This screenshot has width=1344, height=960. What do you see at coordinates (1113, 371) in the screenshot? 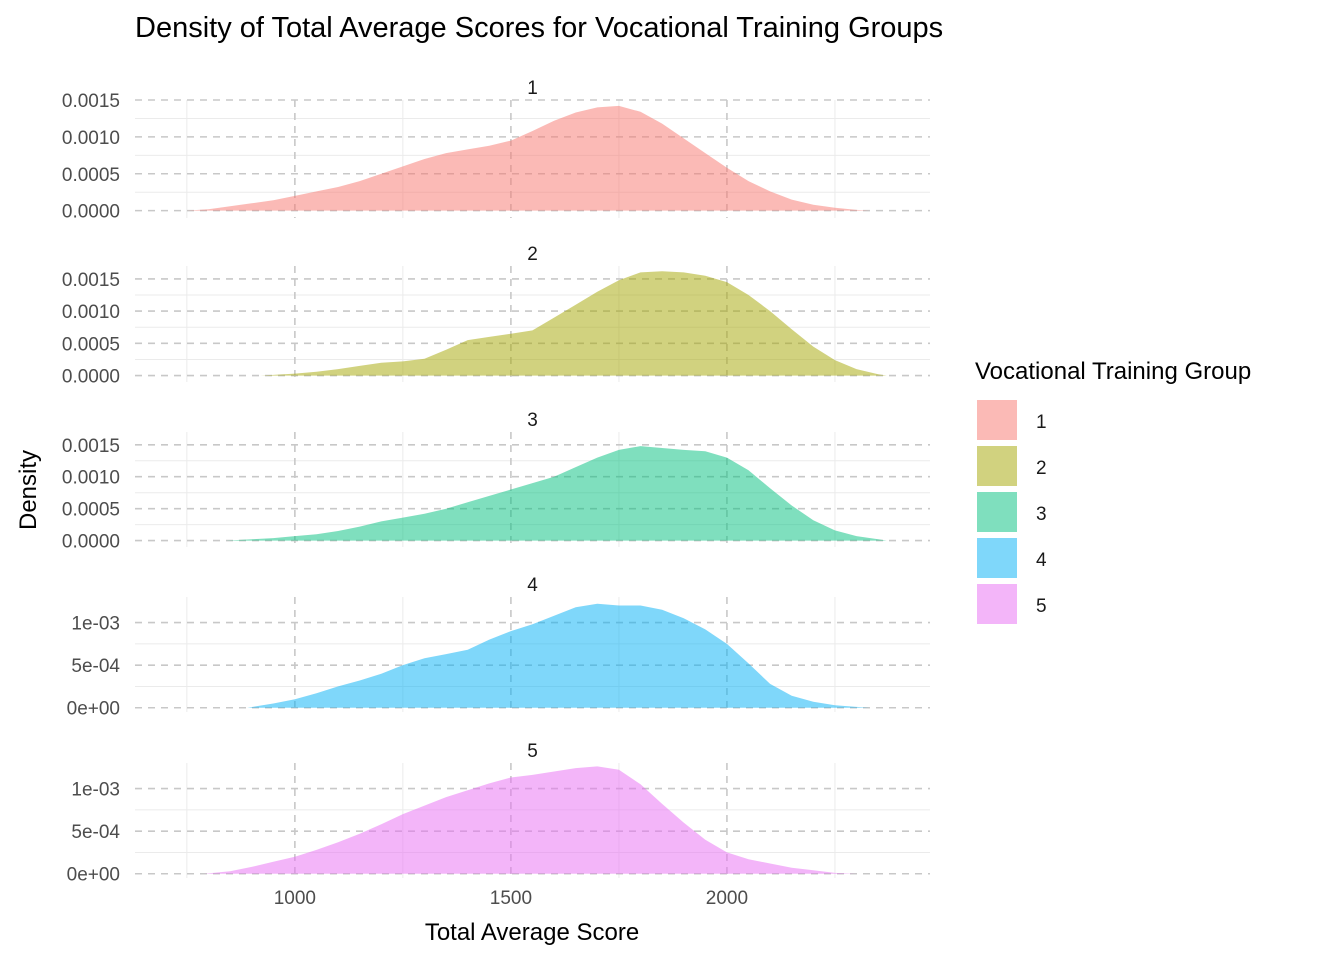
I see `legend-title: Vocational Training Group` at bounding box center [1113, 371].